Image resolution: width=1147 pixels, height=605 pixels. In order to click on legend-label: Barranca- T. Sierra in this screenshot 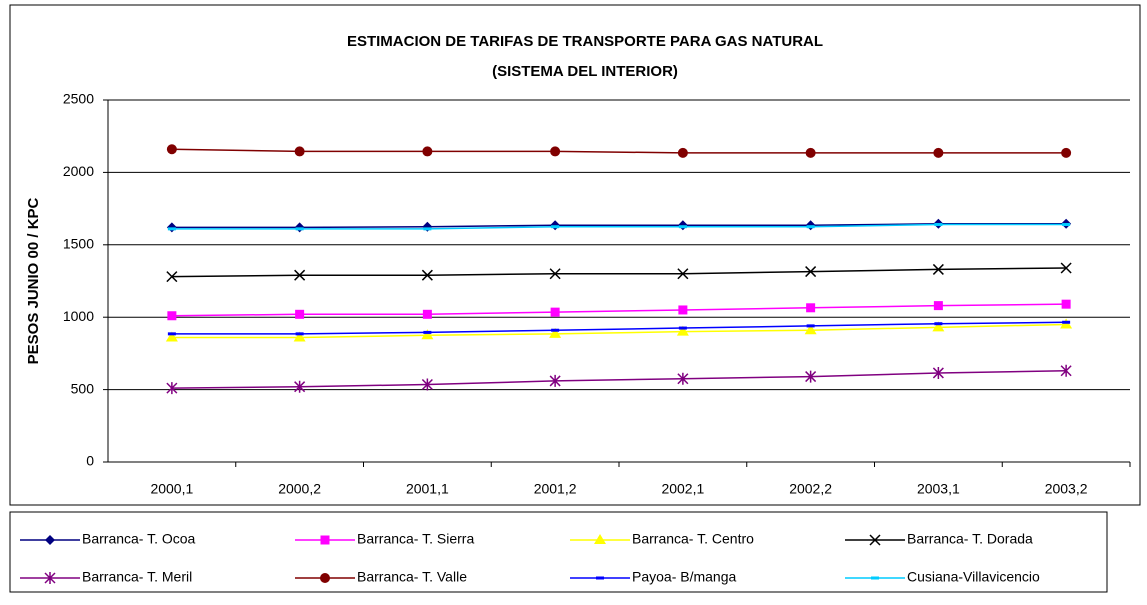, I will do `click(415, 539)`.